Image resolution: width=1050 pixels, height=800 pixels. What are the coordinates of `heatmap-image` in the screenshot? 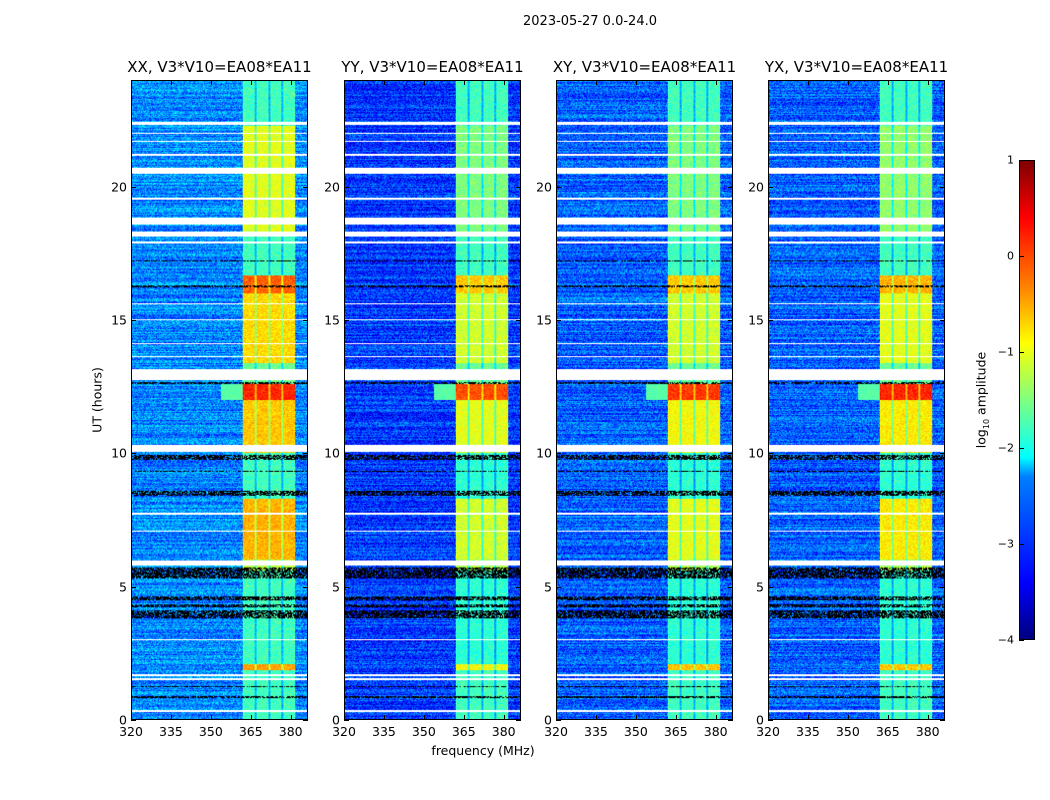 It's located at (856, 400).